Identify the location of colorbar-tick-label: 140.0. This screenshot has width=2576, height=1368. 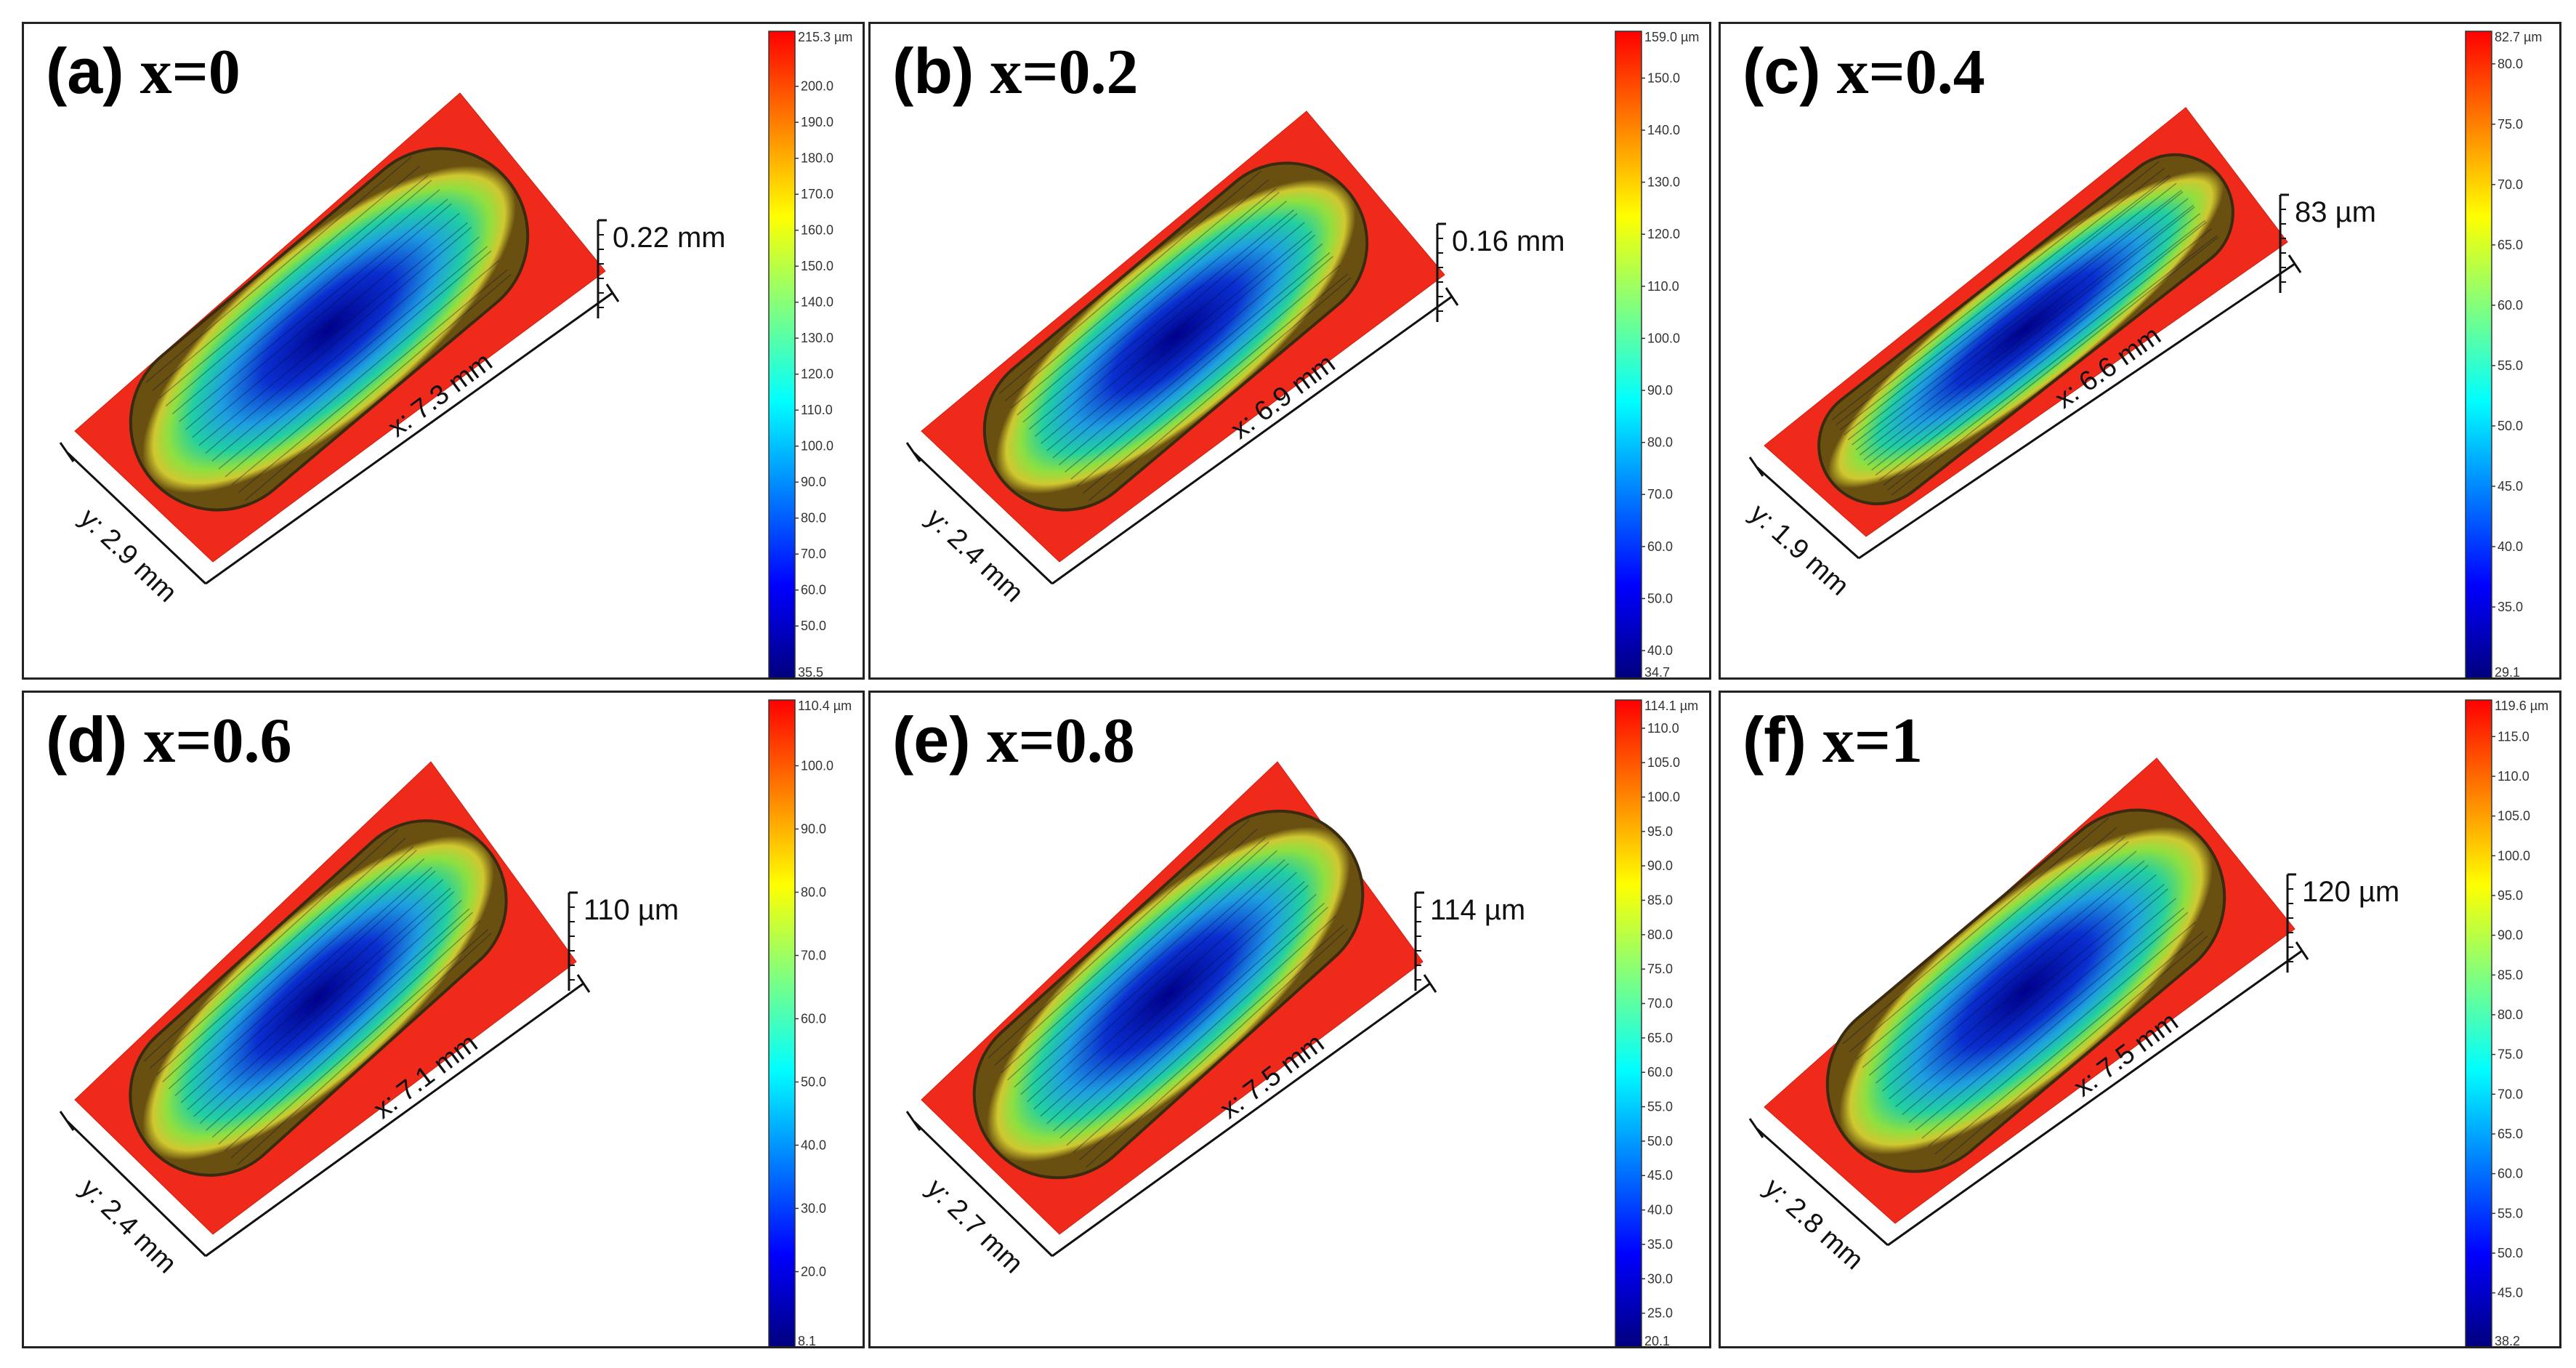
(1664, 130).